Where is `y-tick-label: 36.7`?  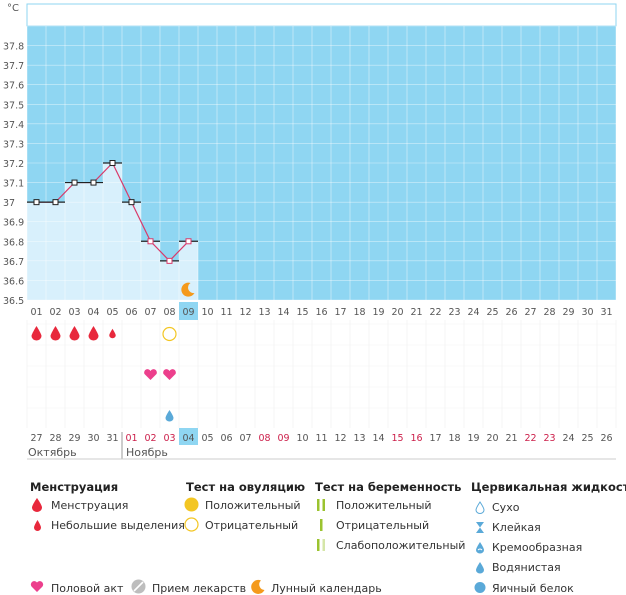 y-tick-label: 36.7 is located at coordinates (13, 262).